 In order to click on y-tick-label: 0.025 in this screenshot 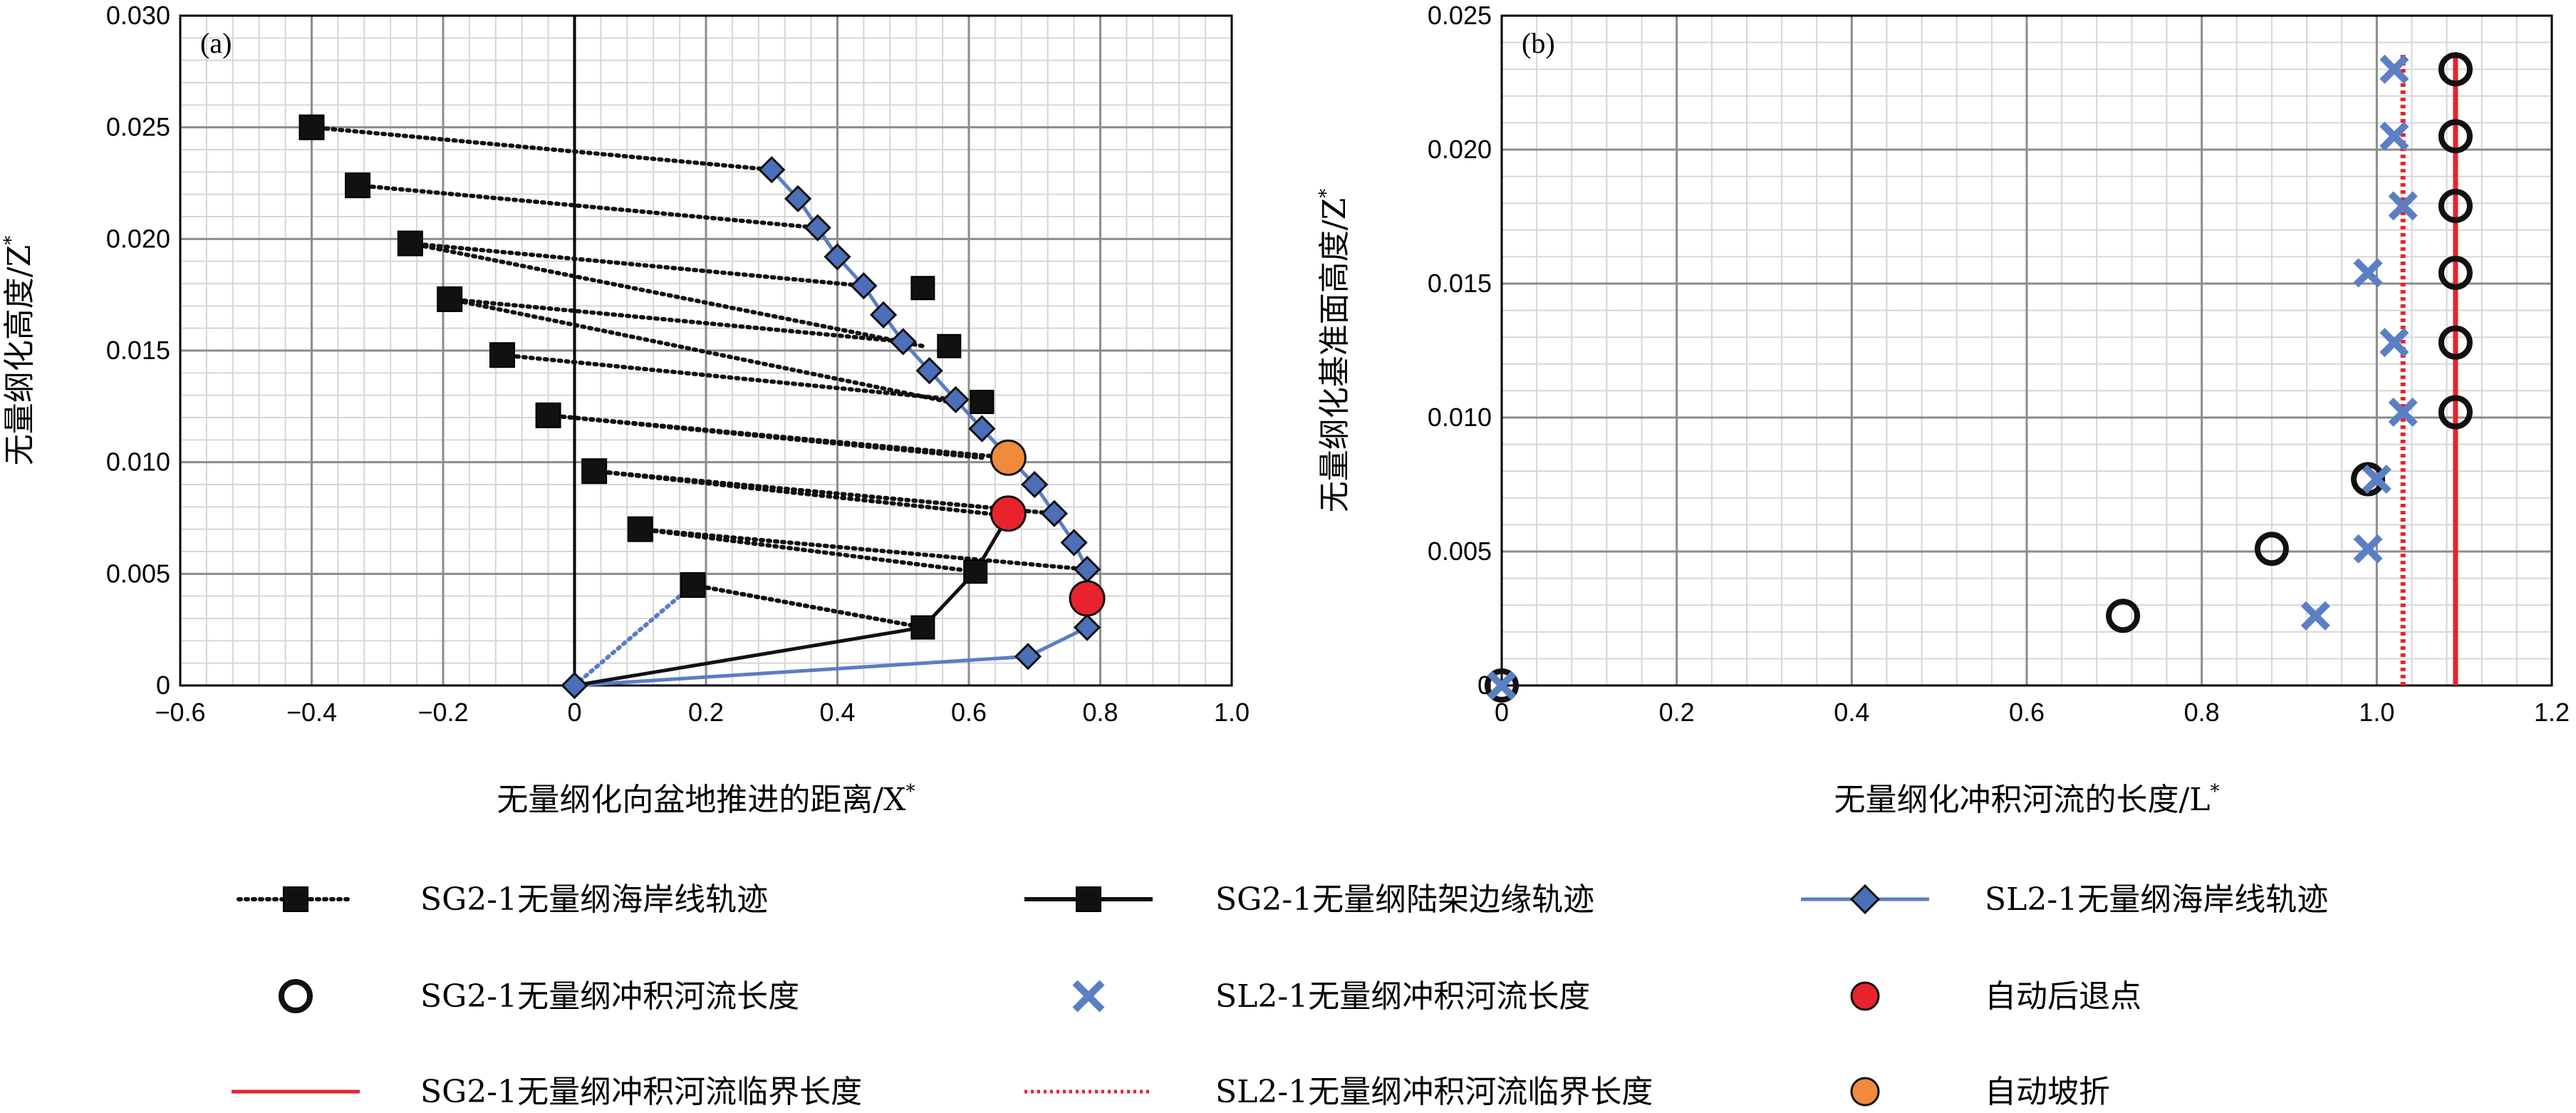, I will do `click(1460, 15)`.